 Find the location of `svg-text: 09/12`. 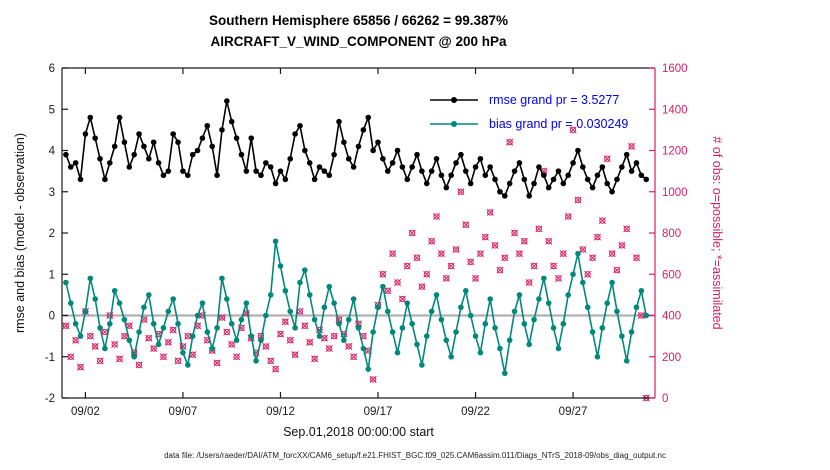

svg-text: 09/12 is located at coordinates (280, 412).